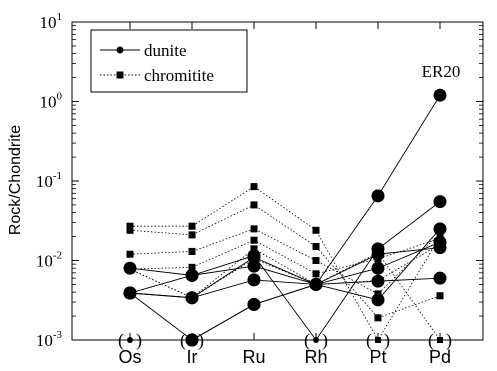  I want to click on x-tick-label-pd: Pd, so click(440, 357).